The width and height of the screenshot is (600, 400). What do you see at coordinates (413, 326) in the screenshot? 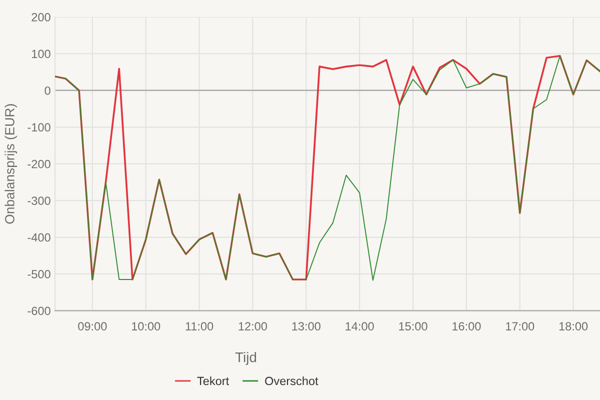
I see `x-tick-label: 15:00` at bounding box center [413, 326].